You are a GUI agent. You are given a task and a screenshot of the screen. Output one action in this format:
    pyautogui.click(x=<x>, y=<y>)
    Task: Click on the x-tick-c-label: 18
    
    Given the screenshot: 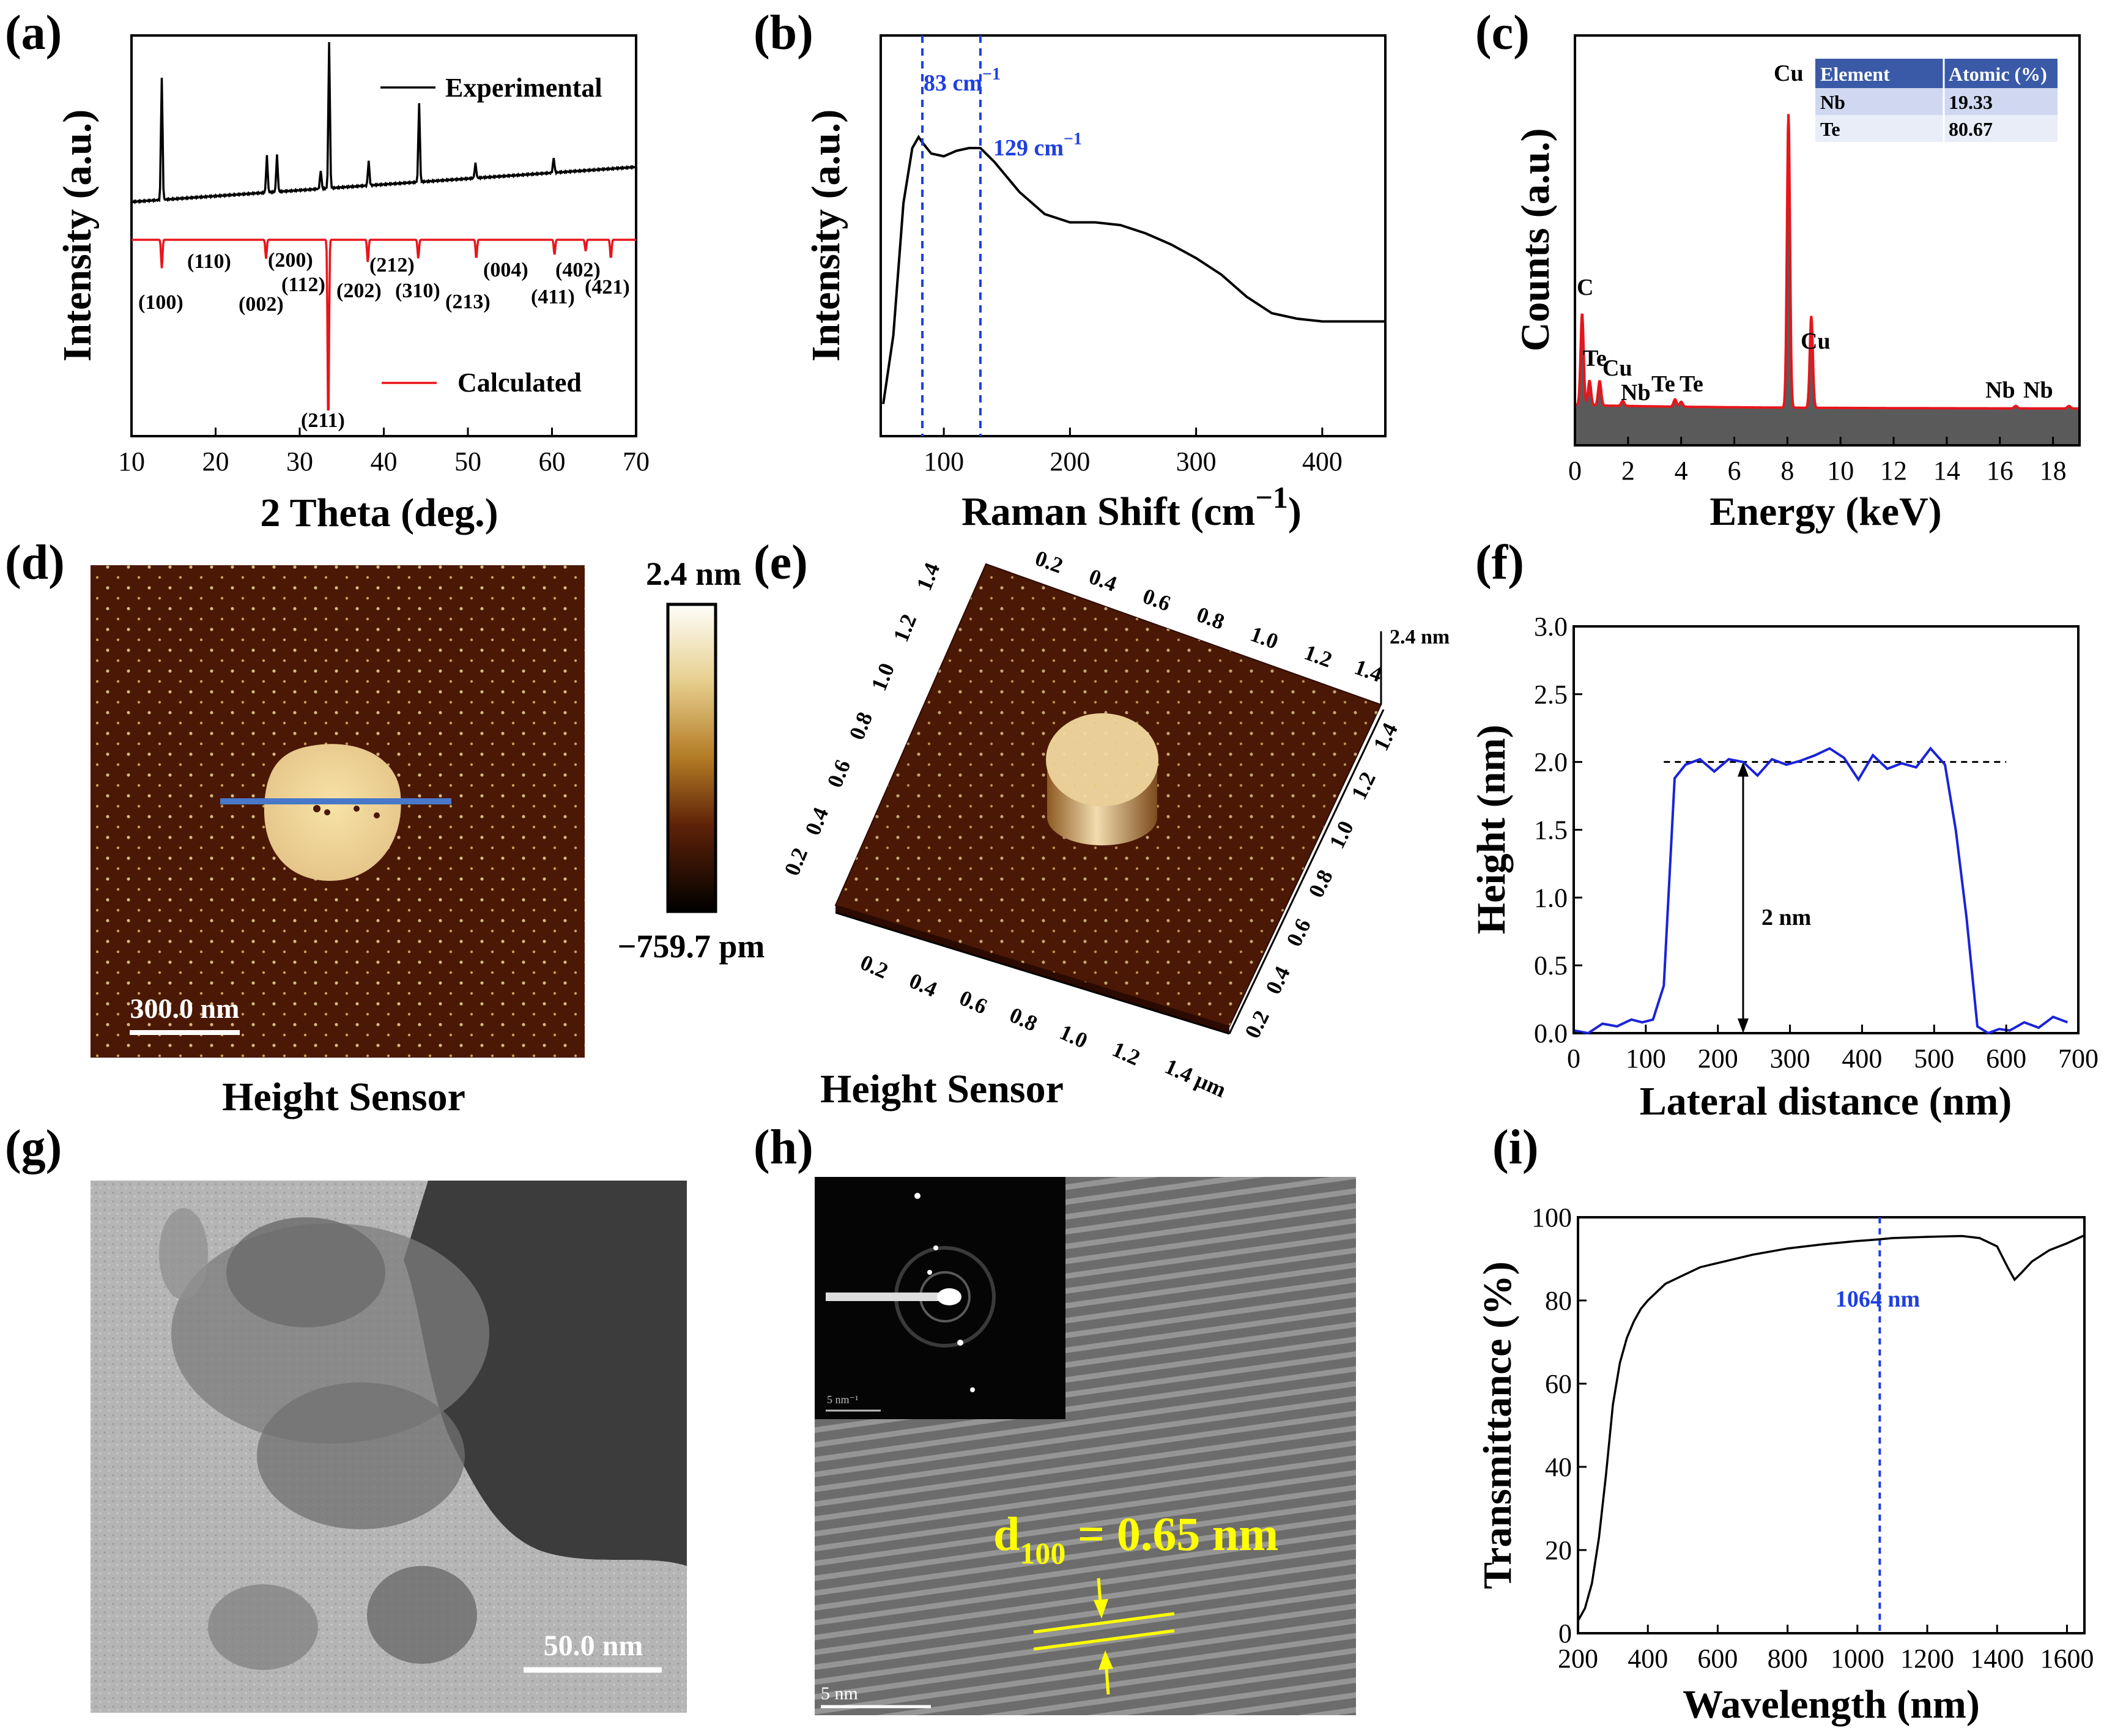 What is the action you would take?
    pyautogui.click(x=2053, y=471)
    